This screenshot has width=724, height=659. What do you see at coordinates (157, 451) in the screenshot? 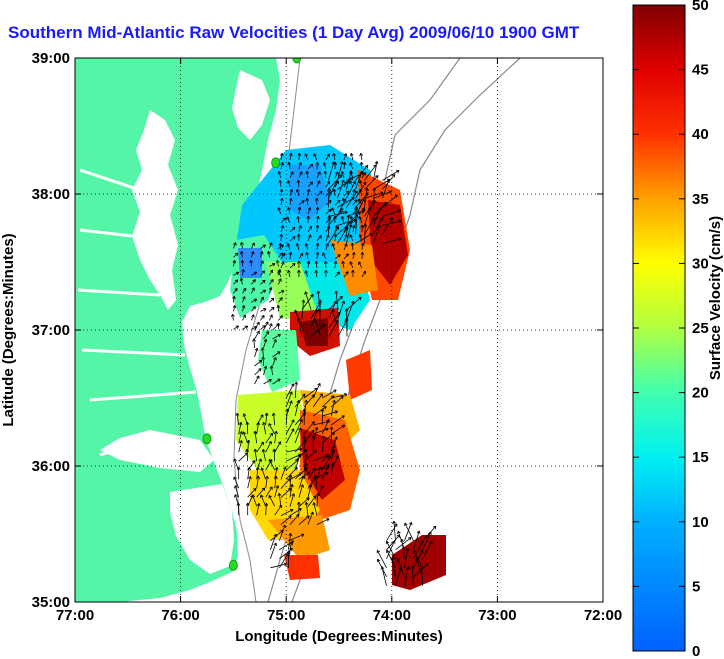
I see `albemarle-sound` at bounding box center [157, 451].